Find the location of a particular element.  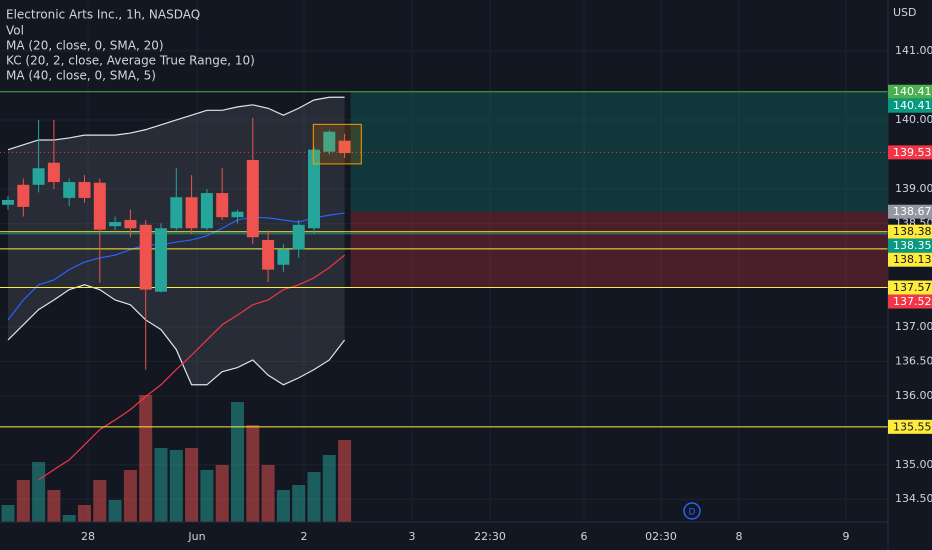

price-label: 138.13 is located at coordinates (912, 259).